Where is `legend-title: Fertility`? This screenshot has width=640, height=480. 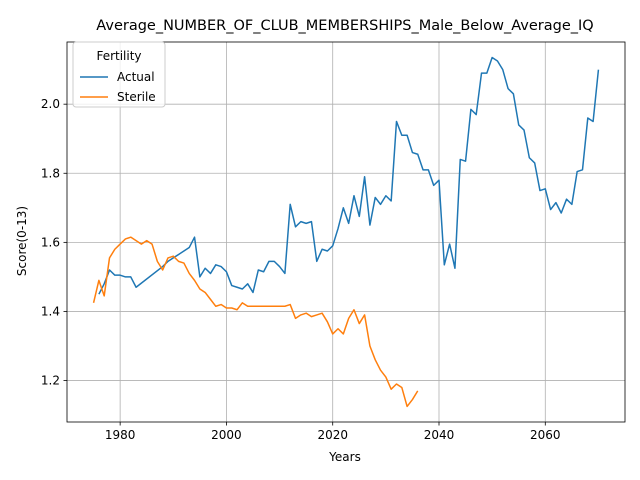 legend-title: Fertility is located at coordinates (118, 56).